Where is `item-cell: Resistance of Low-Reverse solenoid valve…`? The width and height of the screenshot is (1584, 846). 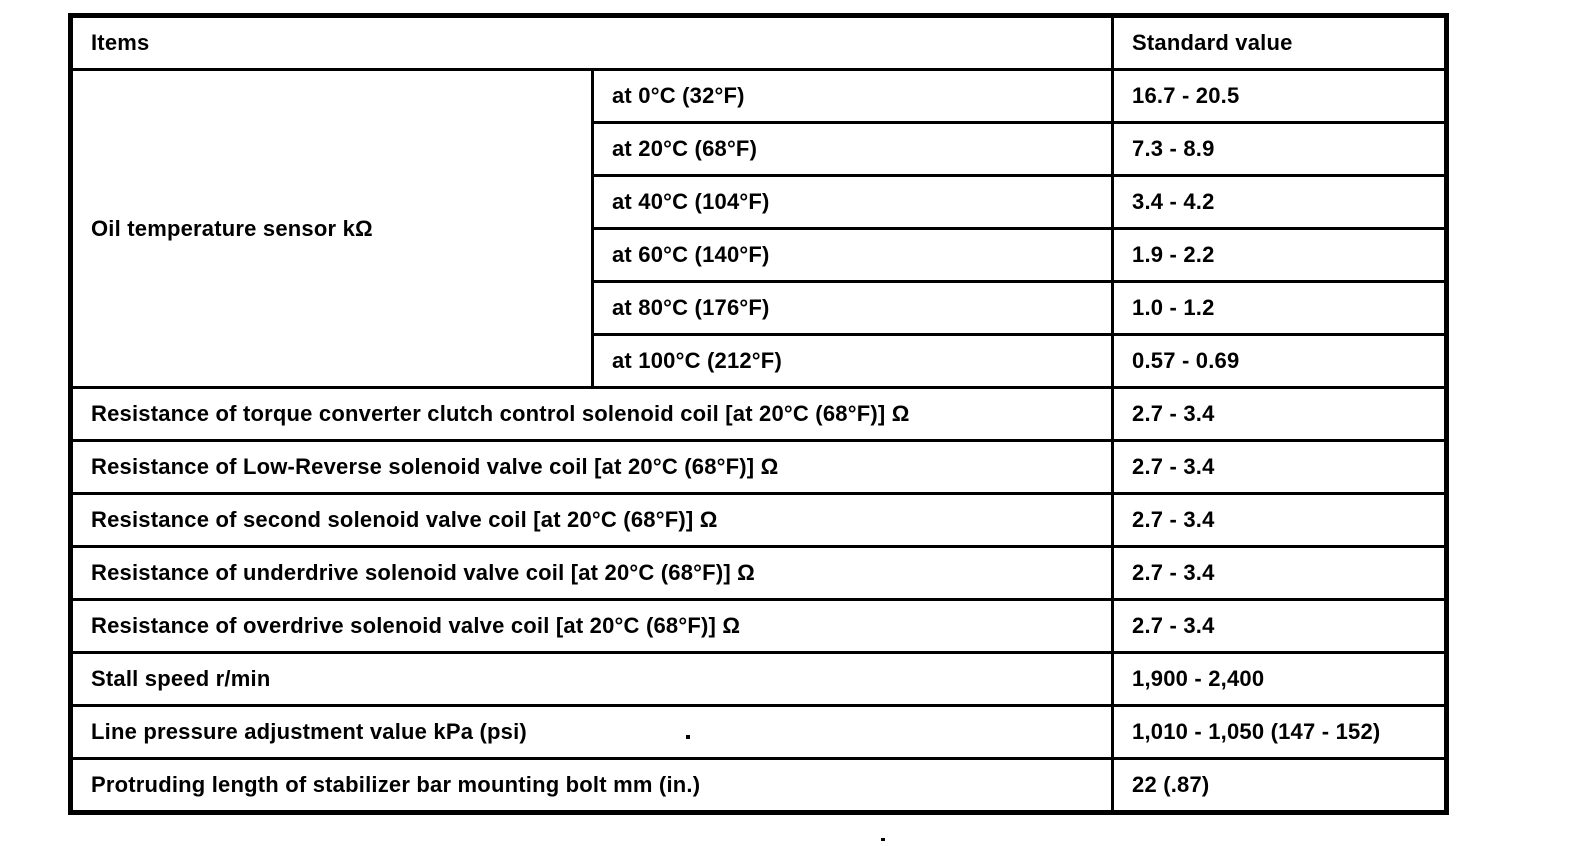
item-cell: Resistance of Low-Reverse solenoid valve… is located at coordinates (591, 467).